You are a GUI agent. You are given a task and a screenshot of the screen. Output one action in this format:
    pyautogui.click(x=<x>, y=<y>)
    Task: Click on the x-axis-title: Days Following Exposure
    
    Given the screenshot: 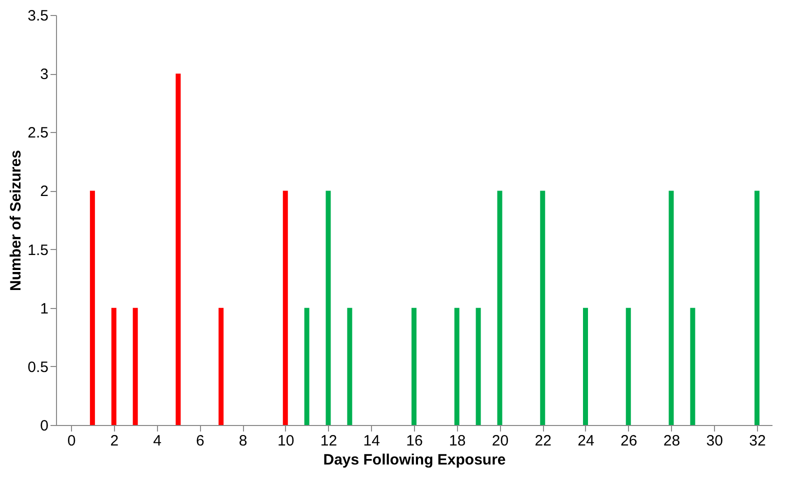 What is the action you would take?
    pyautogui.click(x=414, y=460)
    